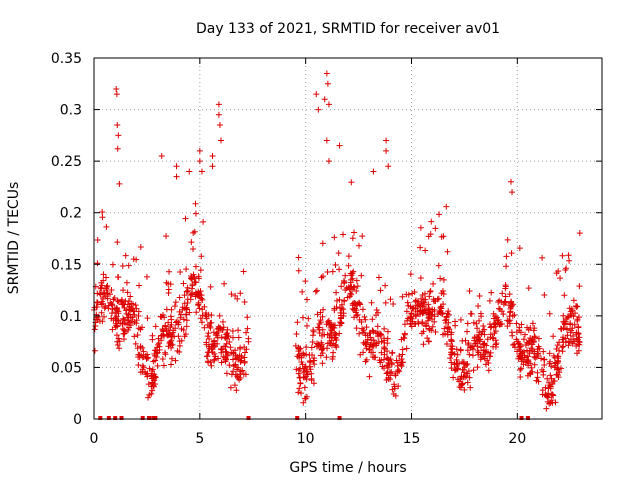 The image size is (640, 480). Describe the element at coordinates (77, 420) in the screenshot. I see `y-tick-label: 0` at that location.